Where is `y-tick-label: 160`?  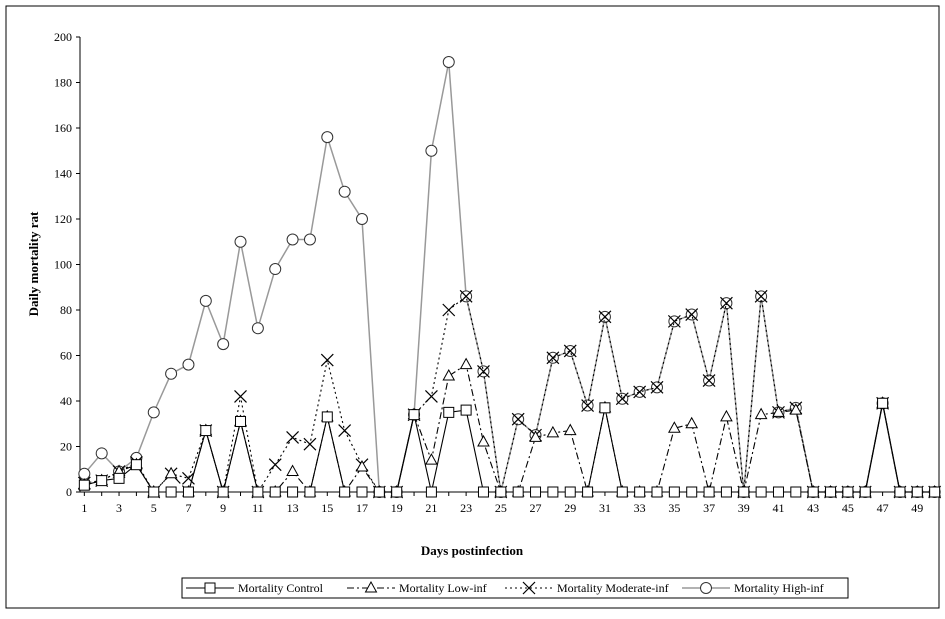
y-tick-label: 160 is located at coordinates (63, 128).